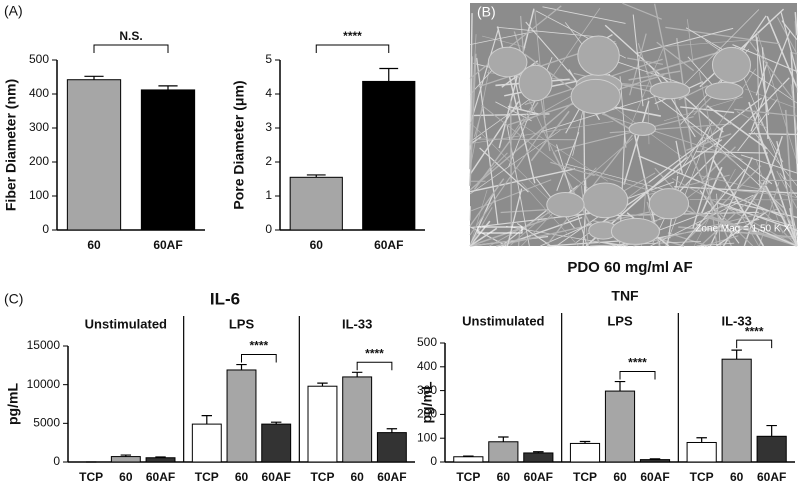 Image resolution: width=800 pixels, height=483 pixels. What do you see at coordinates (374, 353) in the screenshot?
I see `significance-label: ****` at bounding box center [374, 353].